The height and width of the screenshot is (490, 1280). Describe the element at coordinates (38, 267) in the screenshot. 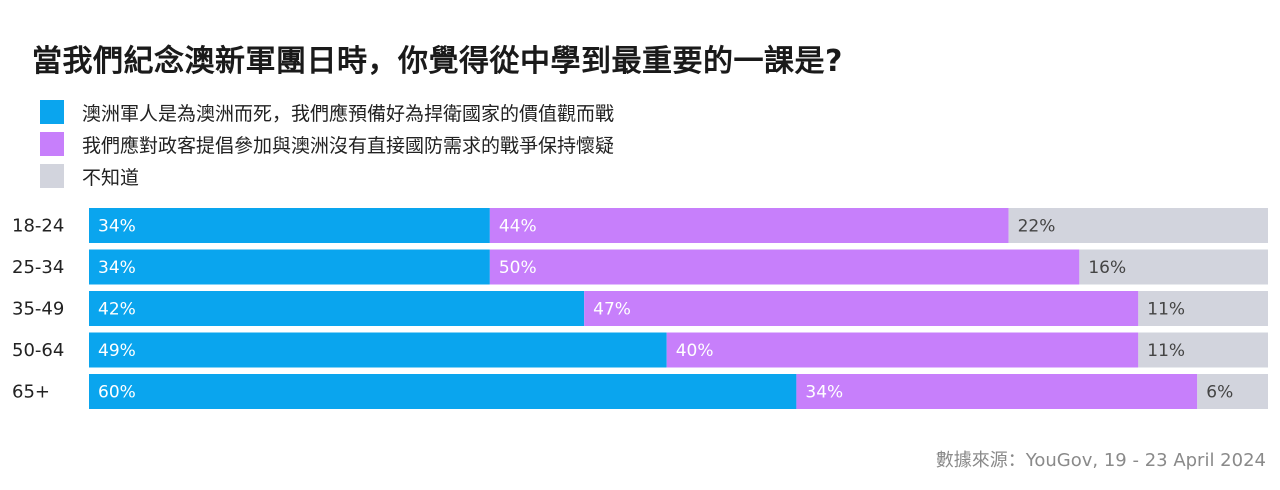

I see `category-label: 25-34` at that location.